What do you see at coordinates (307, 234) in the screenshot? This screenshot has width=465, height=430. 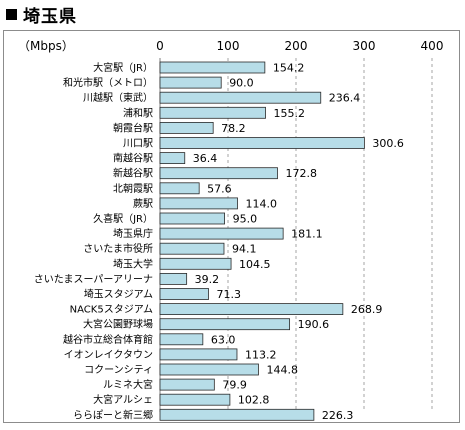 I see `value-label: 181.1` at bounding box center [307, 234].